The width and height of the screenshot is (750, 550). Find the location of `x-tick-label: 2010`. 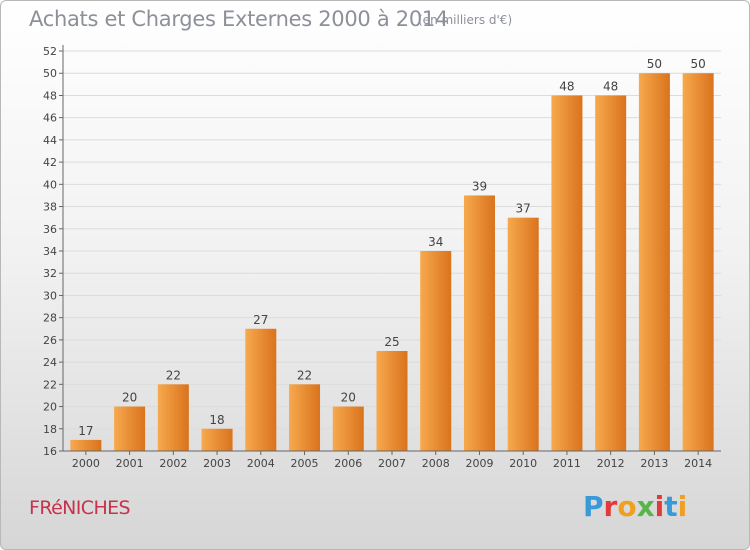

x-tick-label: 2010 is located at coordinates (523, 463).